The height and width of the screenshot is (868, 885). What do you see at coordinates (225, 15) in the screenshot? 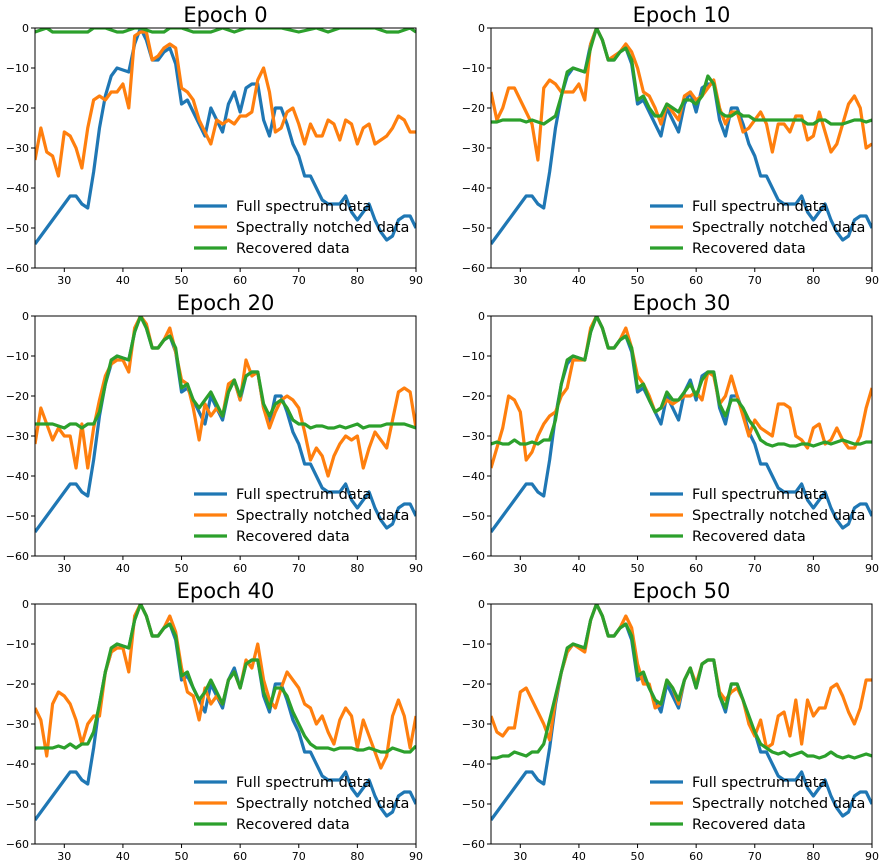
I see `subplot-title: Epoch 0` at bounding box center [225, 15].